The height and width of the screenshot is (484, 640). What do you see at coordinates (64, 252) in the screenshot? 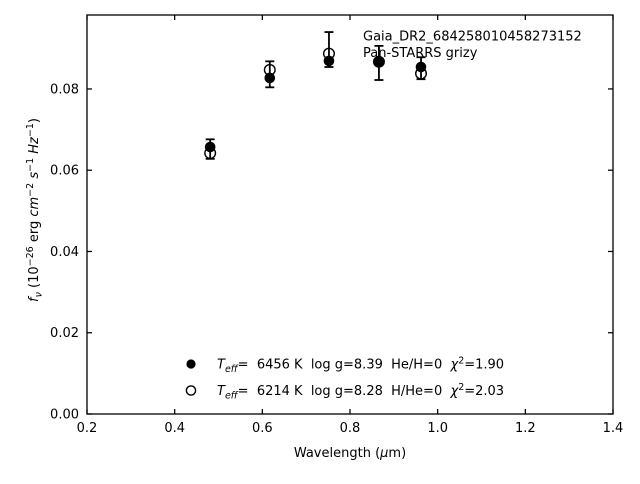
I see `y-axis-tick-label: 0.04` at bounding box center [64, 252].